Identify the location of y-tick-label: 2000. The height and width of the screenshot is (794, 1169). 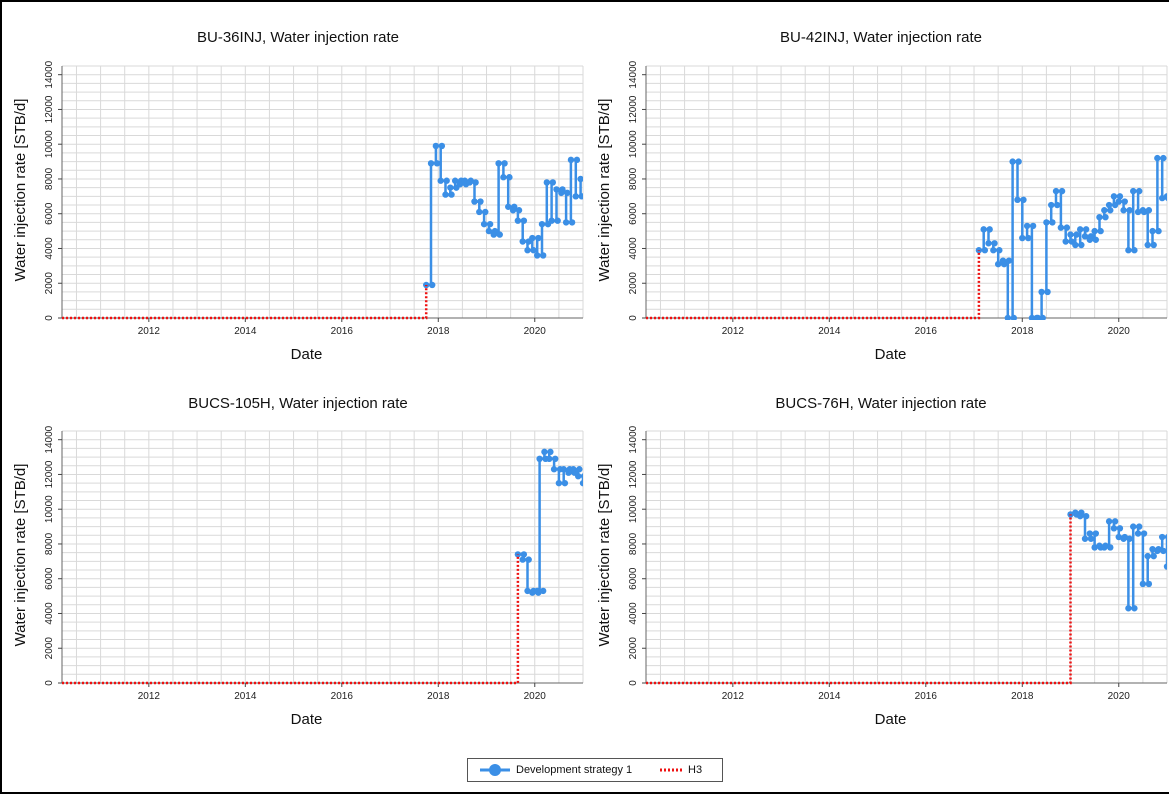
(49, 648).